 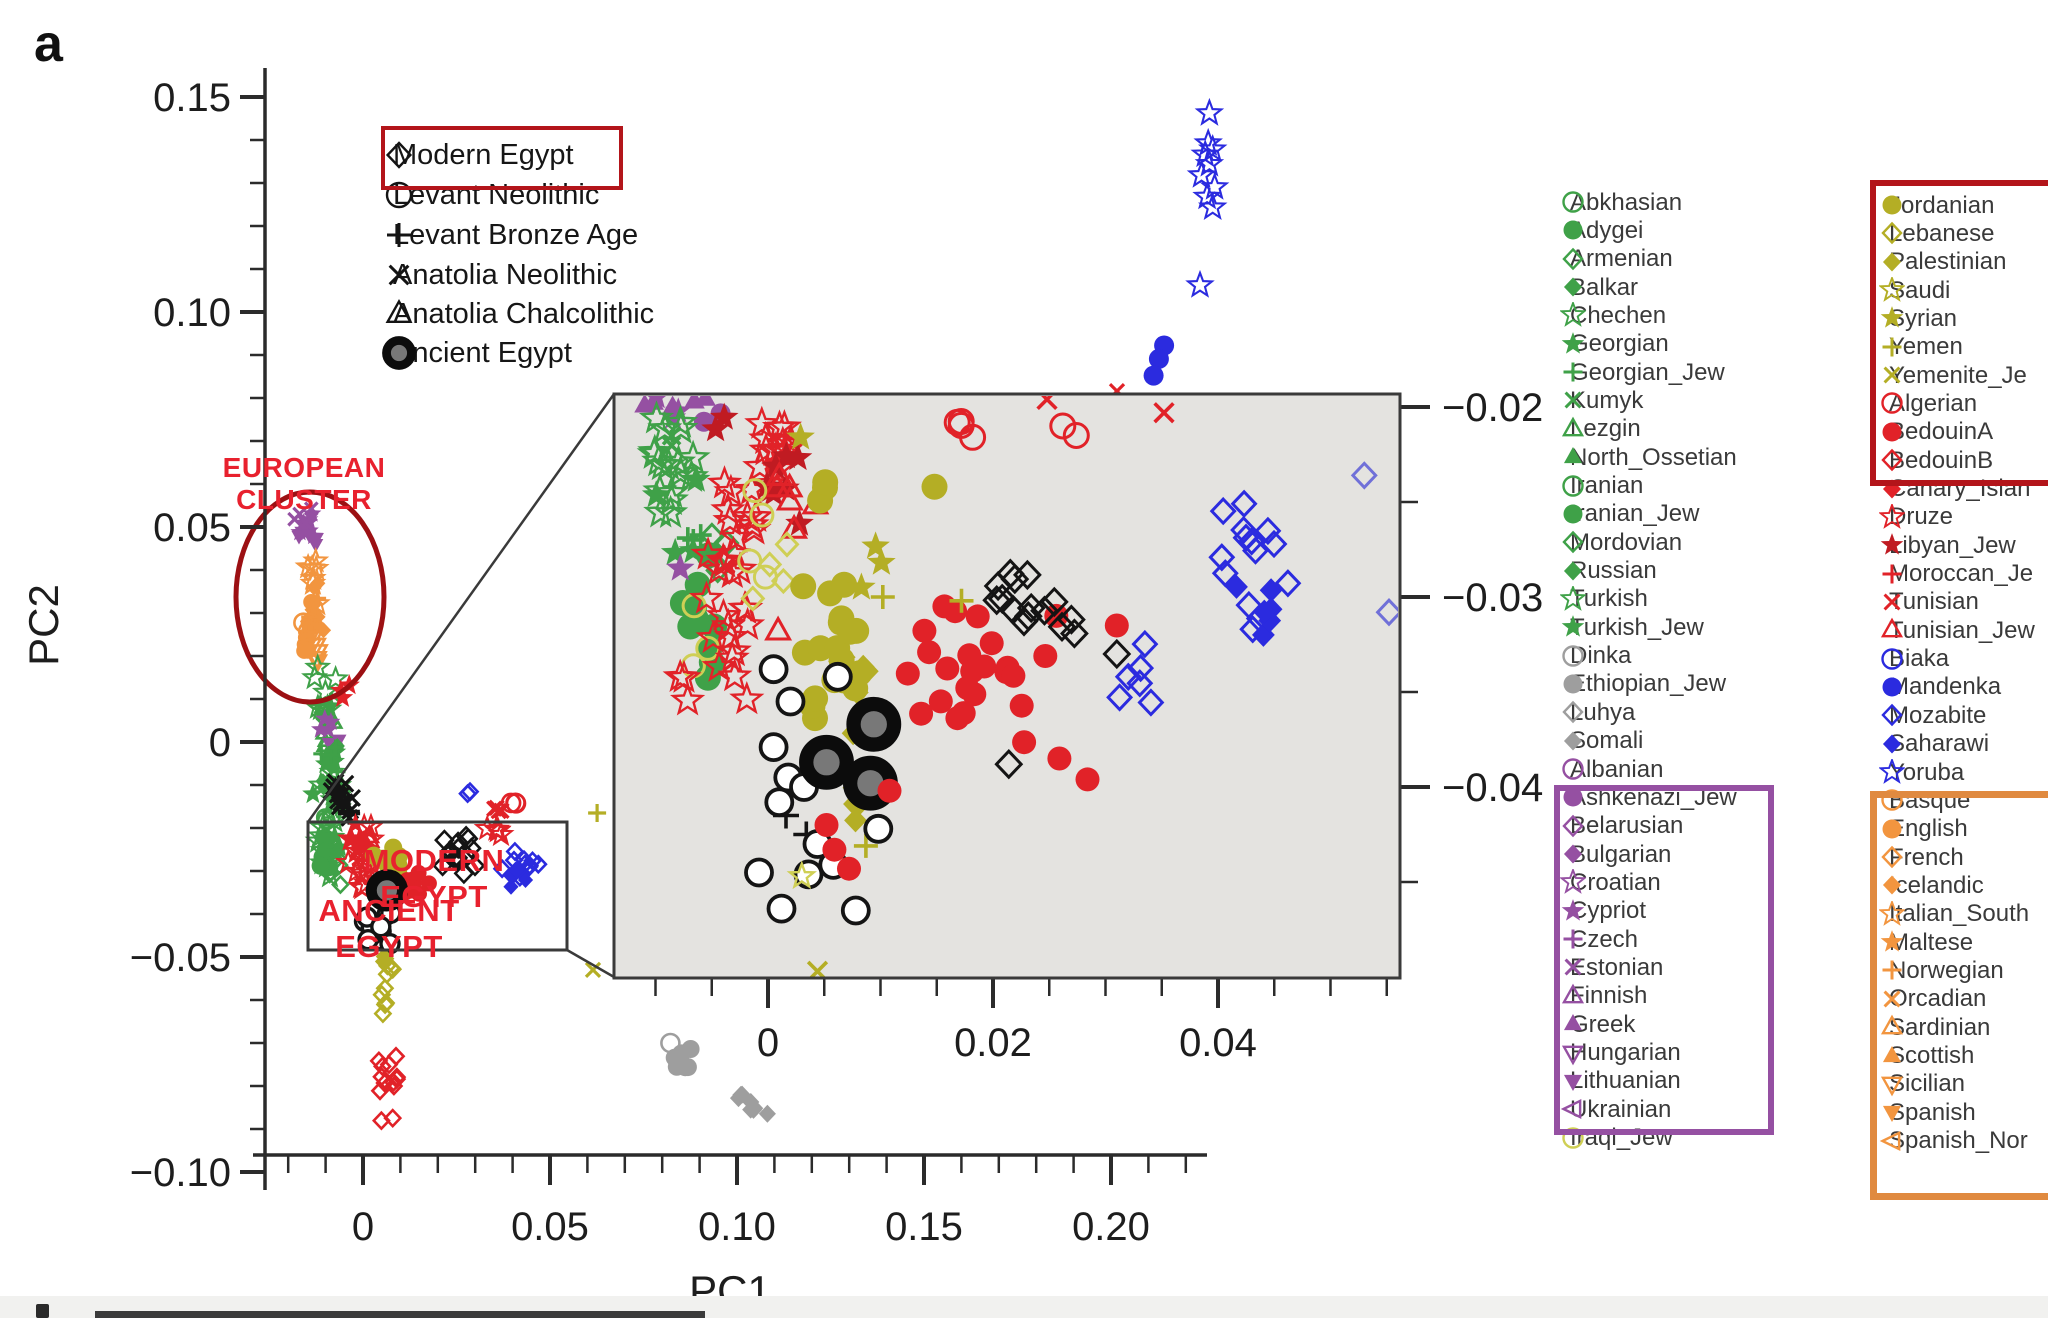 What do you see at coordinates (1934, 744) in the screenshot?
I see `legend-item-saharawi: Saharawi` at bounding box center [1934, 744].